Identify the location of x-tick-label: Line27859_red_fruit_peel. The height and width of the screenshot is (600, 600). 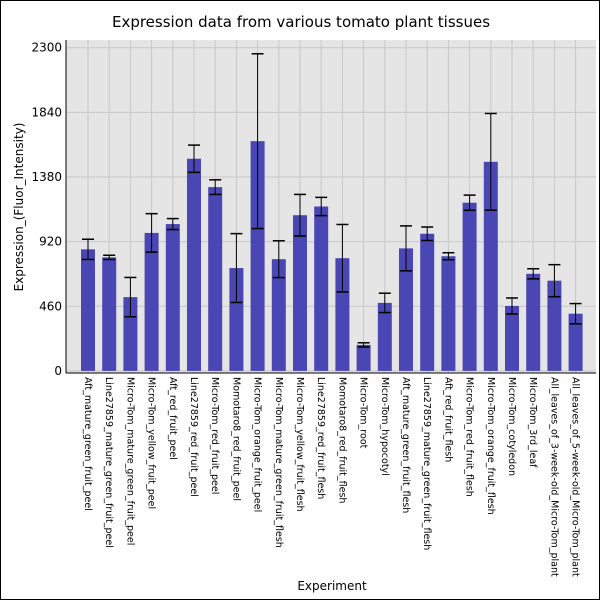
(193, 437).